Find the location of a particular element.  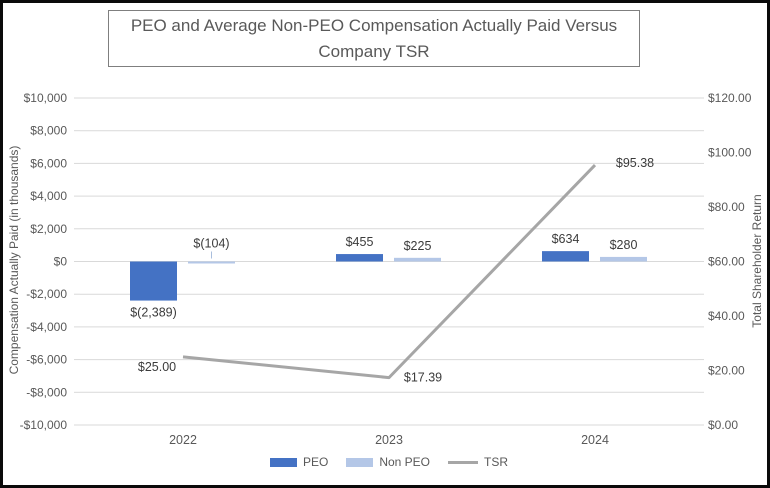

right-axis-tick-label: $0.00 is located at coordinates (723, 425).